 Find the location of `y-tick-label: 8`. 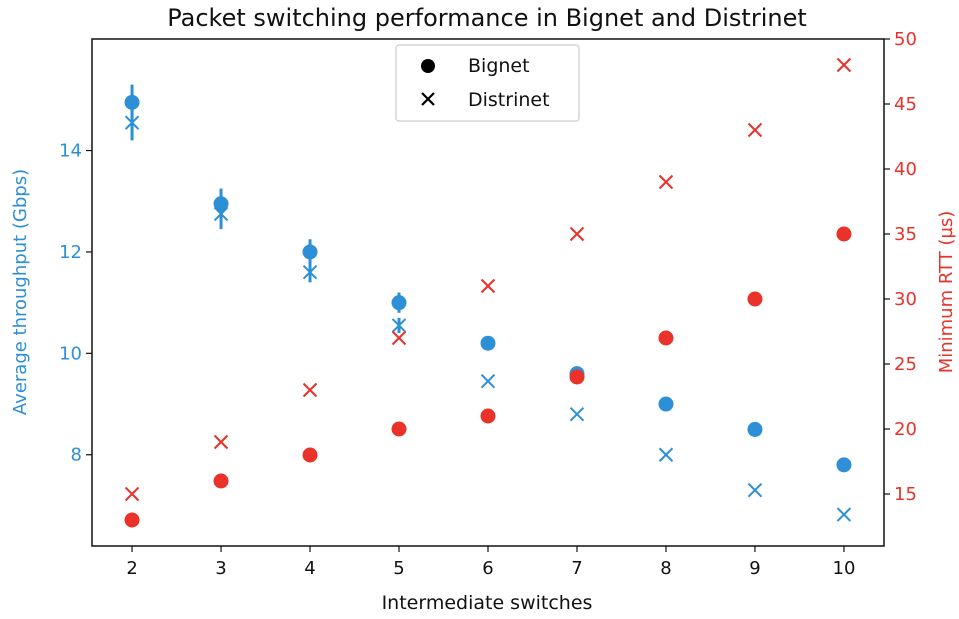

y-tick-label: 8 is located at coordinates (76, 455).